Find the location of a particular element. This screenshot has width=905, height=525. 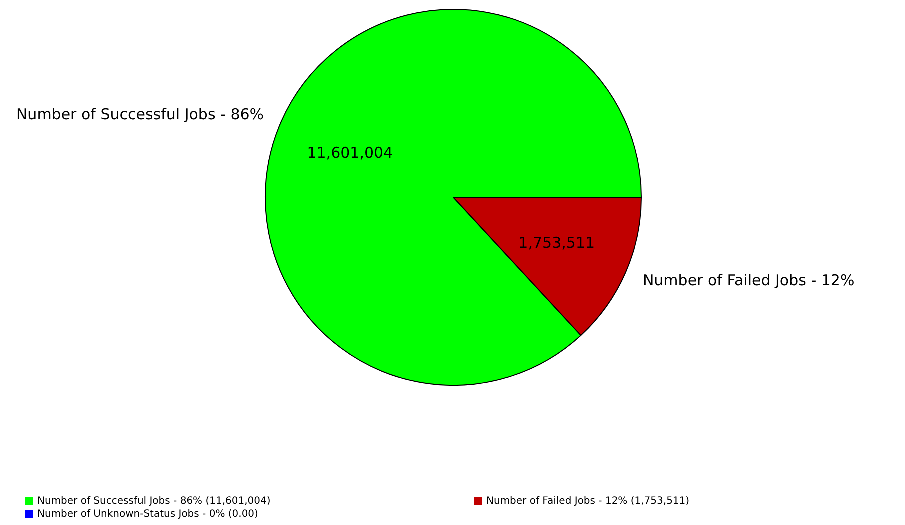

legend-label: Number of Failed Jobs - 12% (1,753,511) is located at coordinates (588, 501).